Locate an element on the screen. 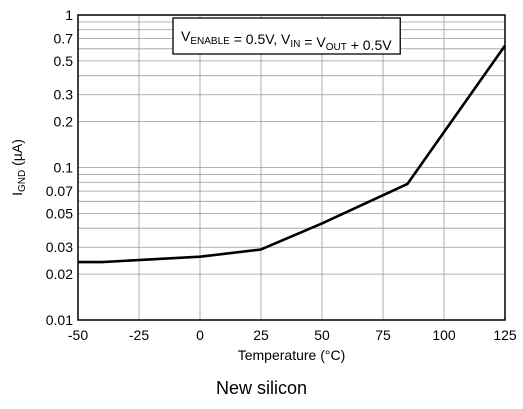 This screenshot has height=409, width=523. legend-part: + 0.5V is located at coordinates (369, 45).